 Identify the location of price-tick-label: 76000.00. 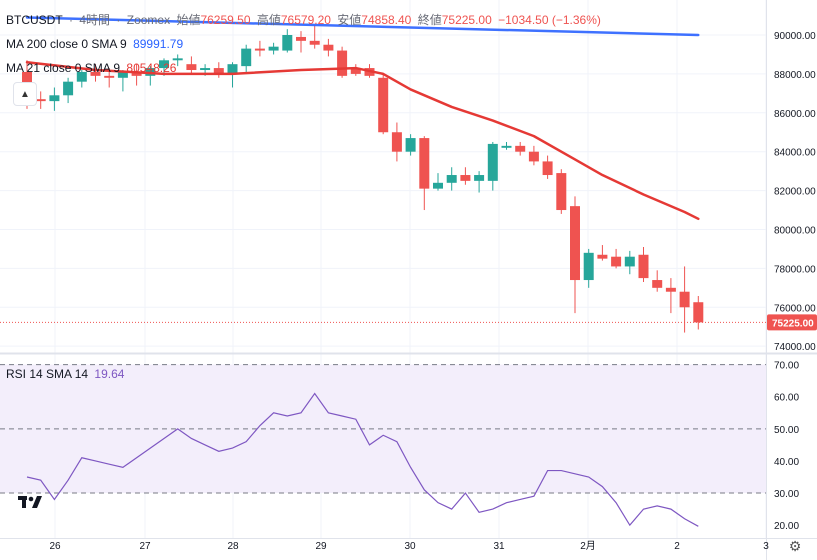
(795, 308).